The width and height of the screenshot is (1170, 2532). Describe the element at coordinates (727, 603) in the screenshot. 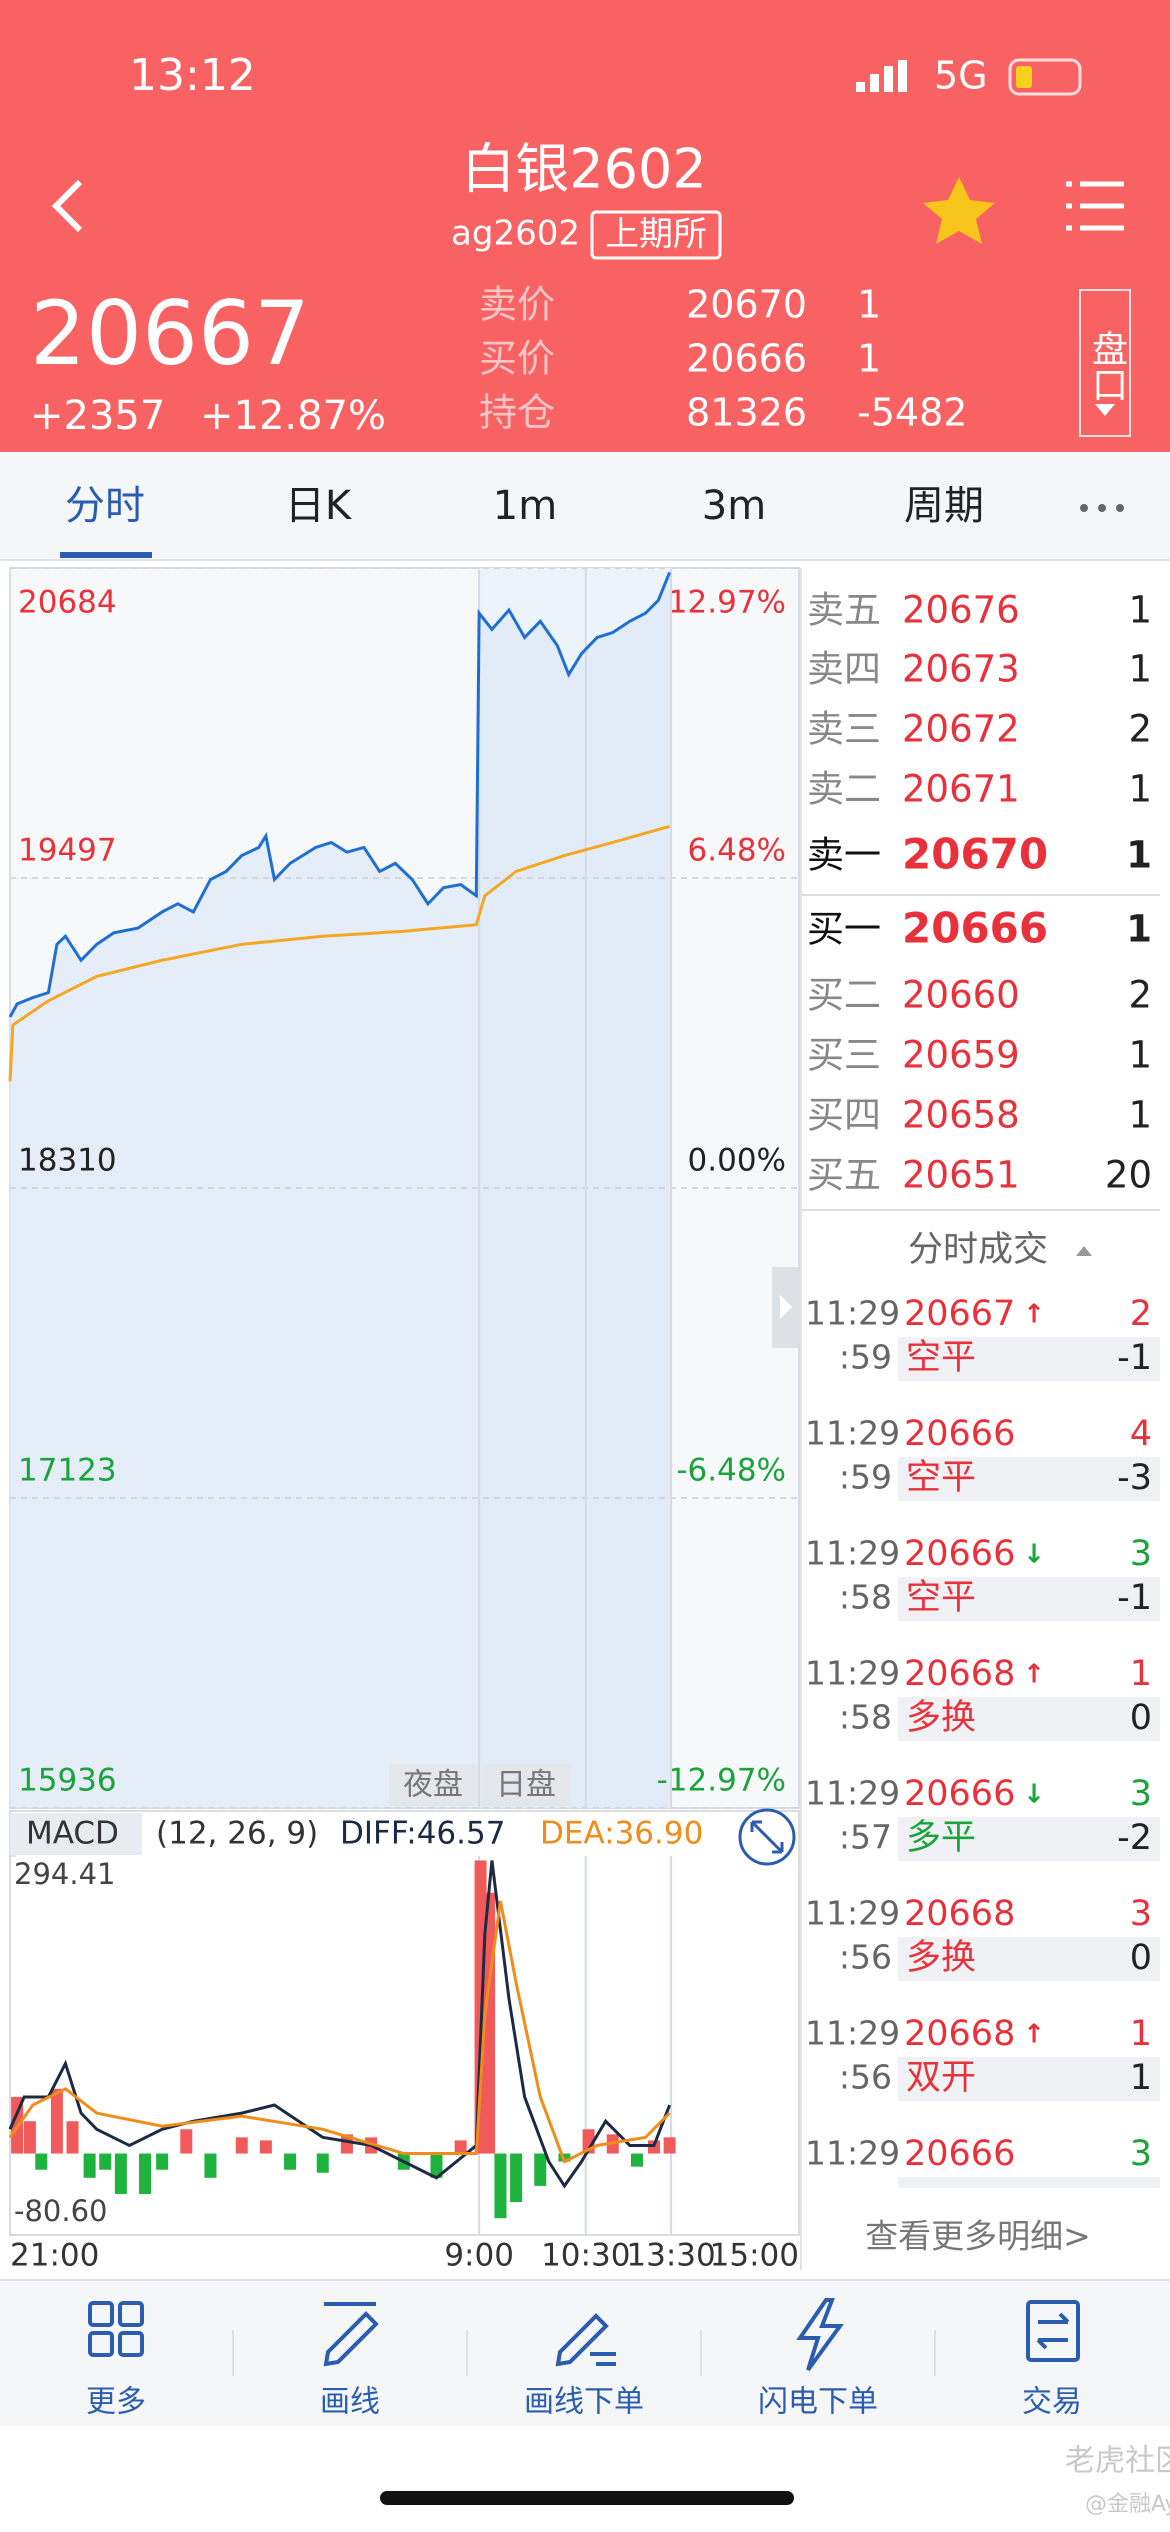

I see `y2-tick-label: 12.97%` at that location.